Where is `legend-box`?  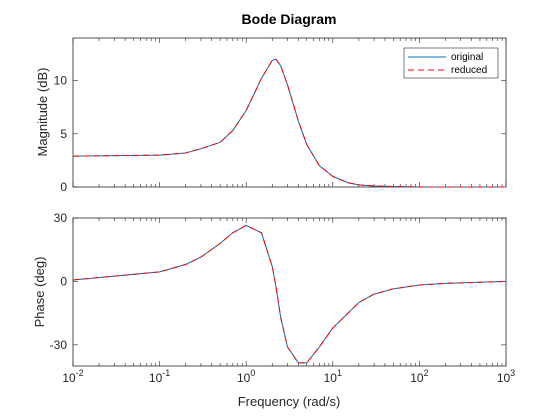
legend-box is located at coordinates (451, 63).